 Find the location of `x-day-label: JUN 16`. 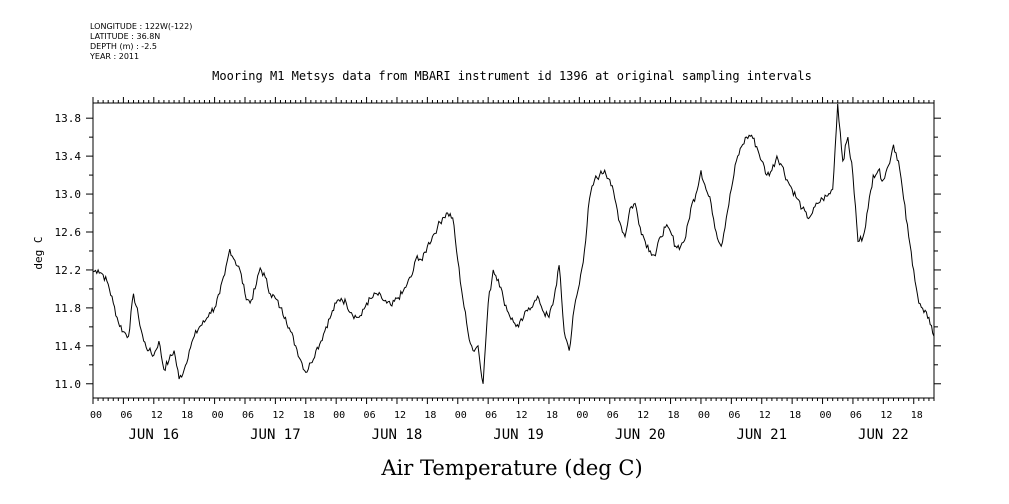

x-day-label: JUN 16 is located at coordinates (154, 435).